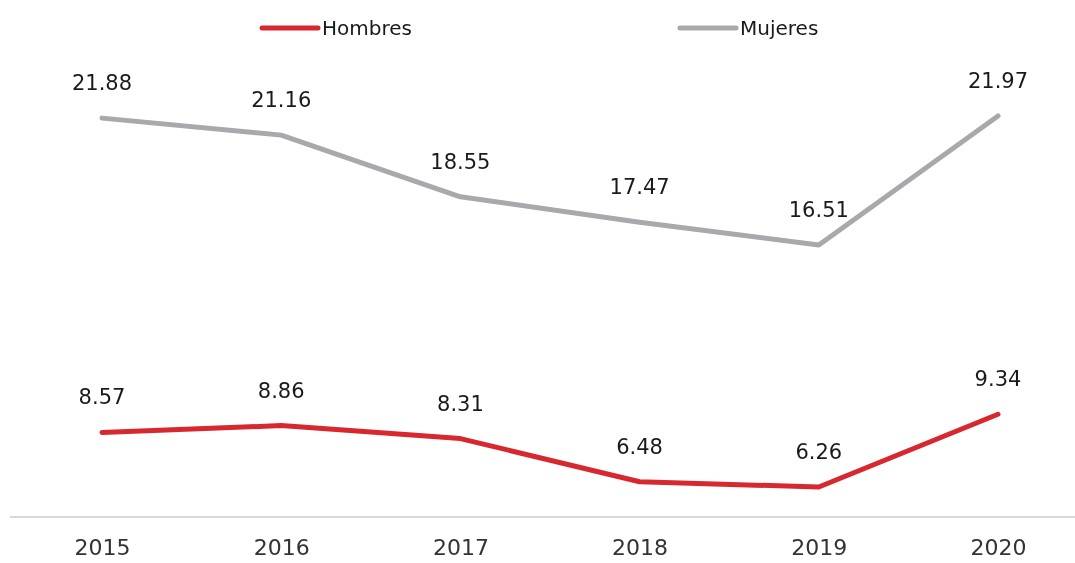  What do you see at coordinates (779, 28) in the screenshot?
I see `legend-label: Mujeres` at bounding box center [779, 28].